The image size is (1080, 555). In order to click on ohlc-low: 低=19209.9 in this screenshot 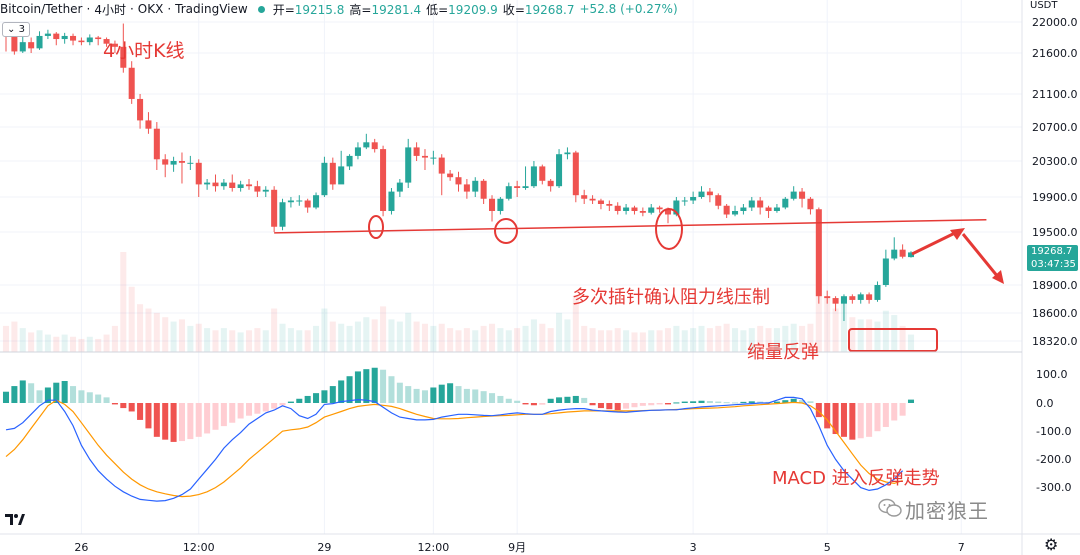, I will do `click(462, 9)`.